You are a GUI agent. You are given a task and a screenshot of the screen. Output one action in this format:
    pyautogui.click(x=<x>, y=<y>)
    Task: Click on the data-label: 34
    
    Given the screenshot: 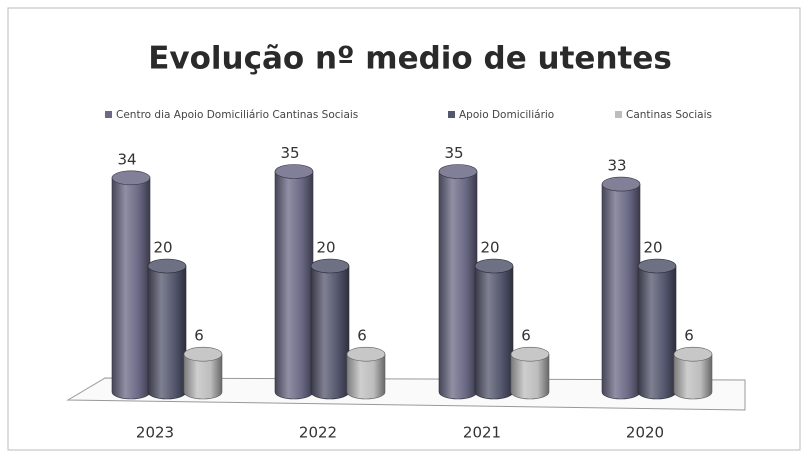 What is the action you would take?
    pyautogui.click(x=126, y=159)
    